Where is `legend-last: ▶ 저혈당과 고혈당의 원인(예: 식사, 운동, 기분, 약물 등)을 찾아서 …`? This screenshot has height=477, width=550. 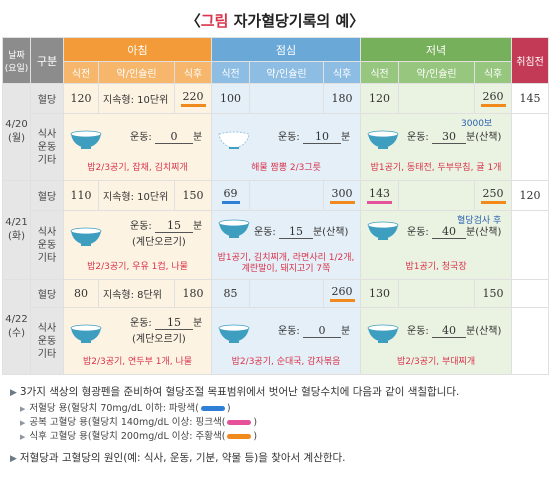
legend-last: ▶ 저혈당과 고혈당의 원인(예: 식사, 운동, 기분, 약물 등)을 찾아서 … is located at coordinates (178, 458).